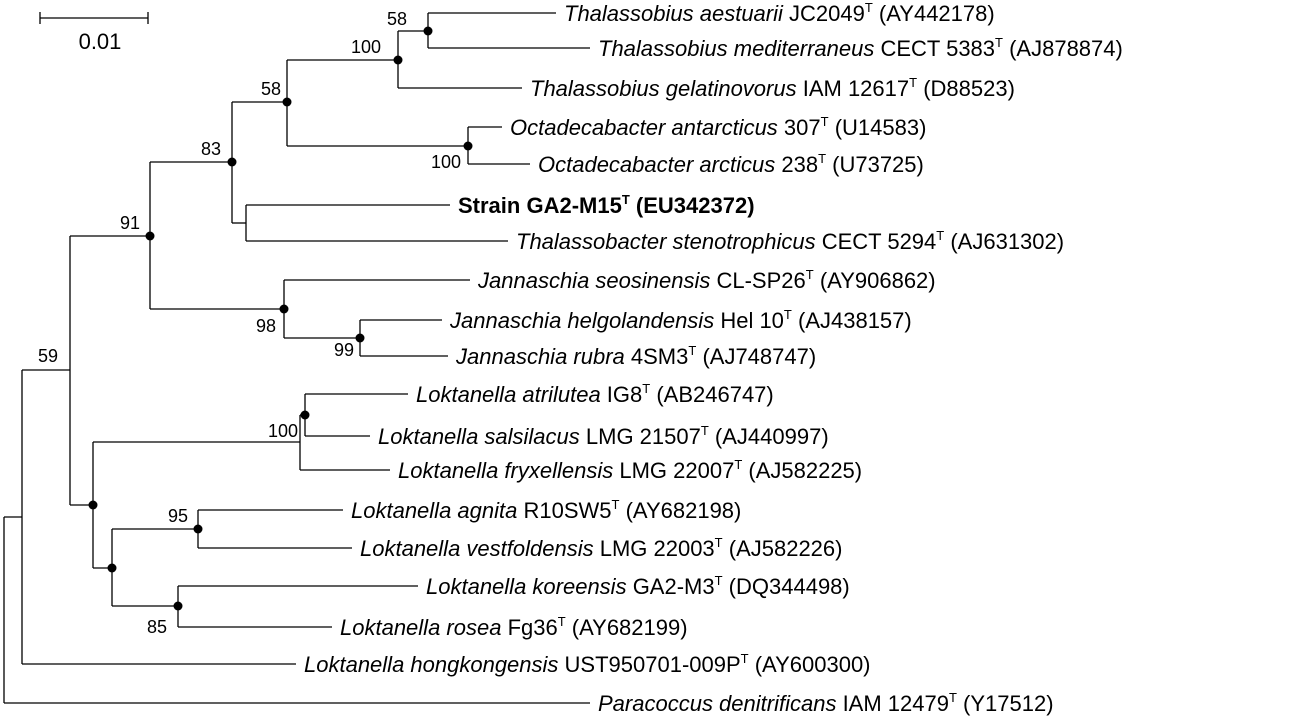 The height and width of the screenshot is (721, 1305). Describe the element at coordinates (654, 548) in the screenshot. I see `strain-designation: LMG 22003` at that location.